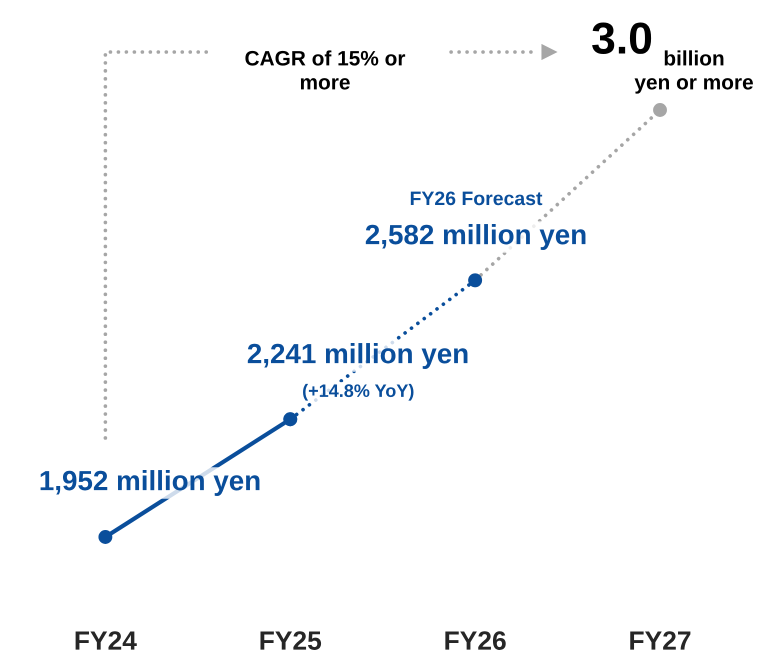 The width and height of the screenshot is (758, 650). What do you see at coordinates (106, 640) in the screenshot?
I see `x-tick-label: FY24` at bounding box center [106, 640].